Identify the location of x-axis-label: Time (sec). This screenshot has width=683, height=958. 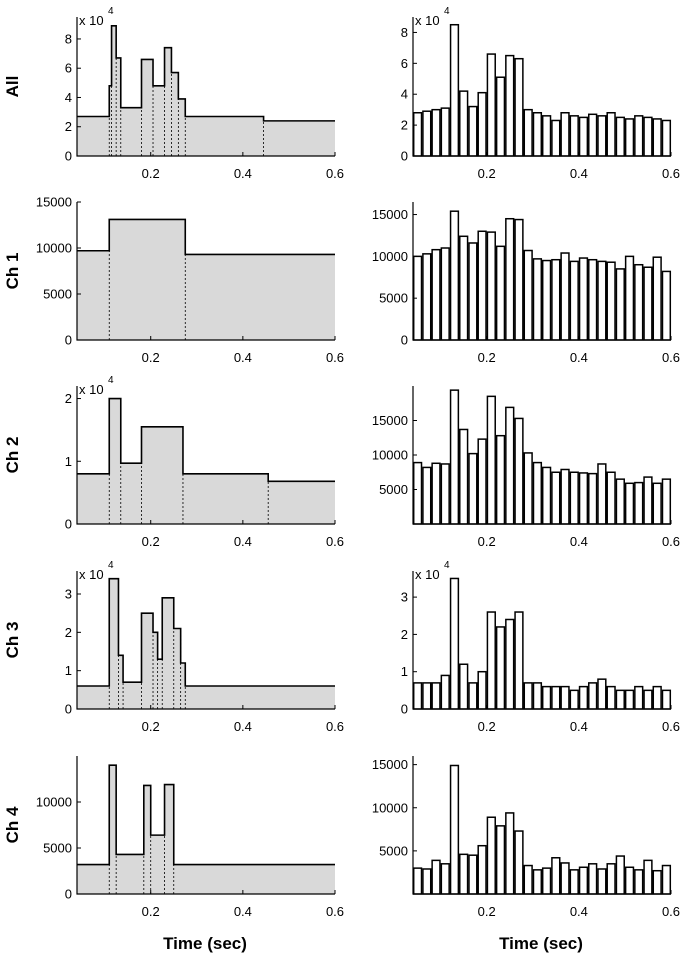
(541, 943).